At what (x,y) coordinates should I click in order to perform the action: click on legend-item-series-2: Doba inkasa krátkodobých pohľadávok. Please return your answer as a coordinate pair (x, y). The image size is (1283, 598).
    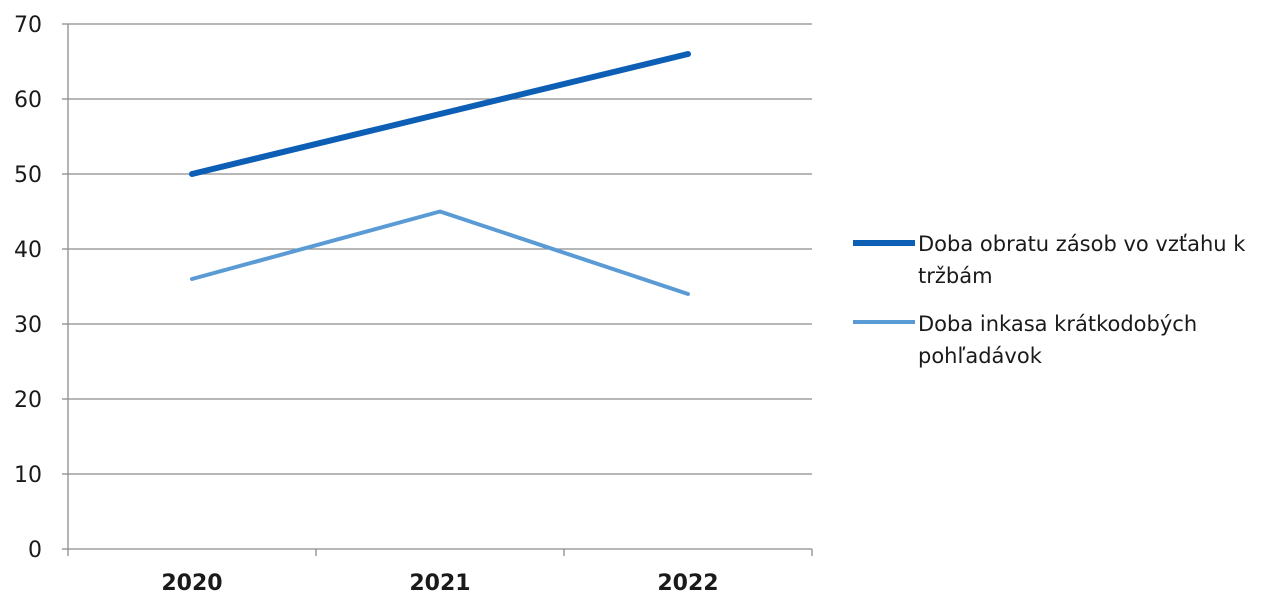
    Looking at the image, I should click on (1065, 340).